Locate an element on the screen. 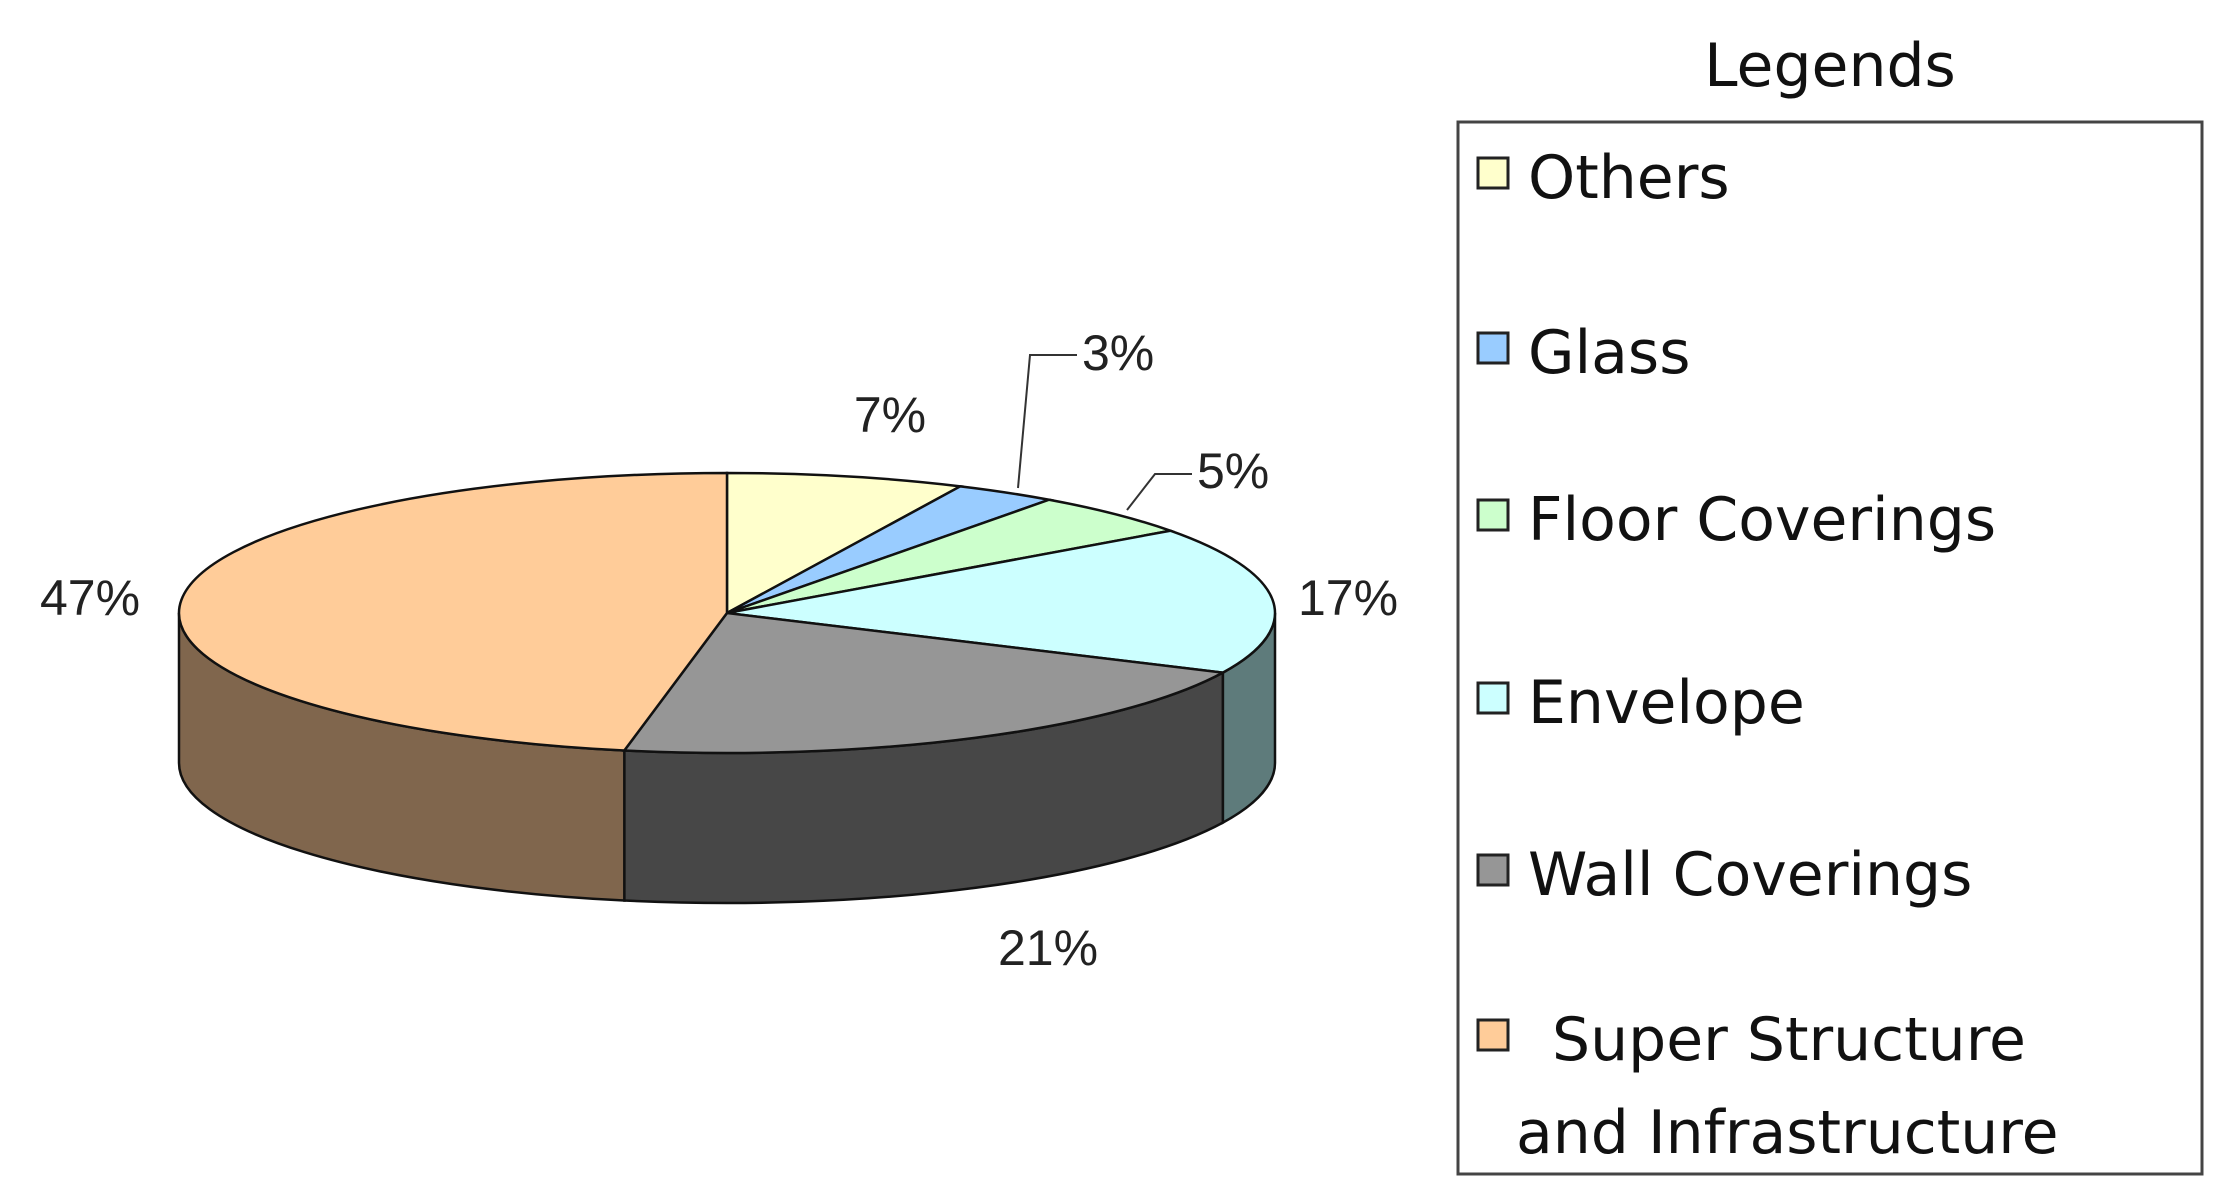  leader-line-glass is located at coordinates (1047, 421).